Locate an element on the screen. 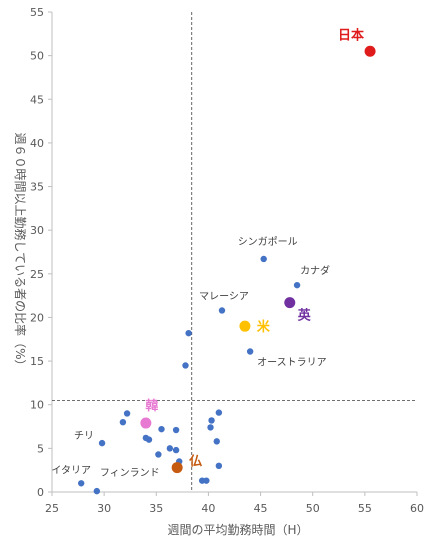  point-label: チリ is located at coordinates (84, 436).